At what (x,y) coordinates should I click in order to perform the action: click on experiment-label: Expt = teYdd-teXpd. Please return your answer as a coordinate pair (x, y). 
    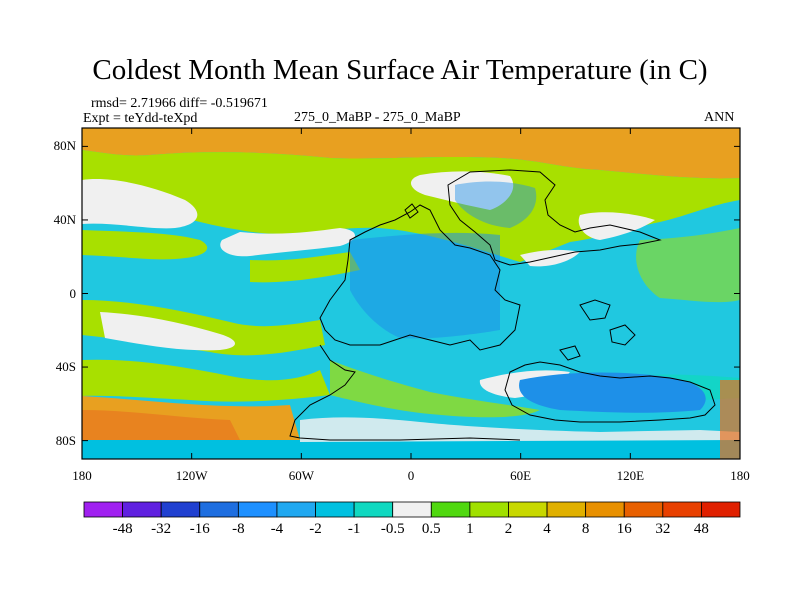
    Looking at the image, I should click on (140, 118).